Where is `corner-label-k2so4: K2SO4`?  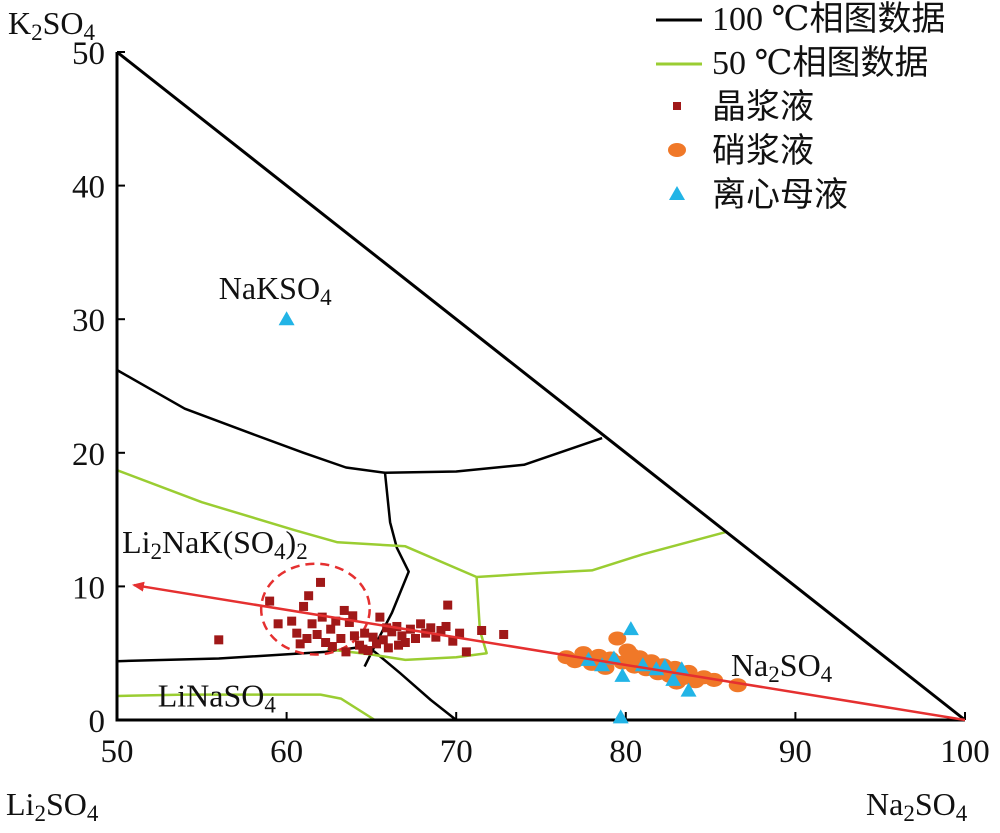
corner-label-k2so4: K2SO4 is located at coordinates (52, 25).